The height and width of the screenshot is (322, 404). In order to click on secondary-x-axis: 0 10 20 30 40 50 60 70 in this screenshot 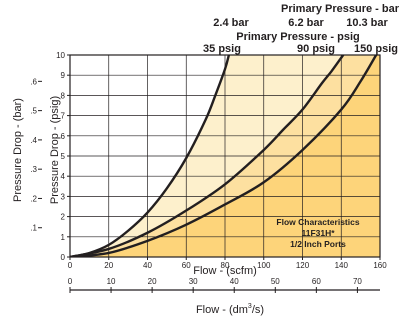, I will do `click(224, 285)`.